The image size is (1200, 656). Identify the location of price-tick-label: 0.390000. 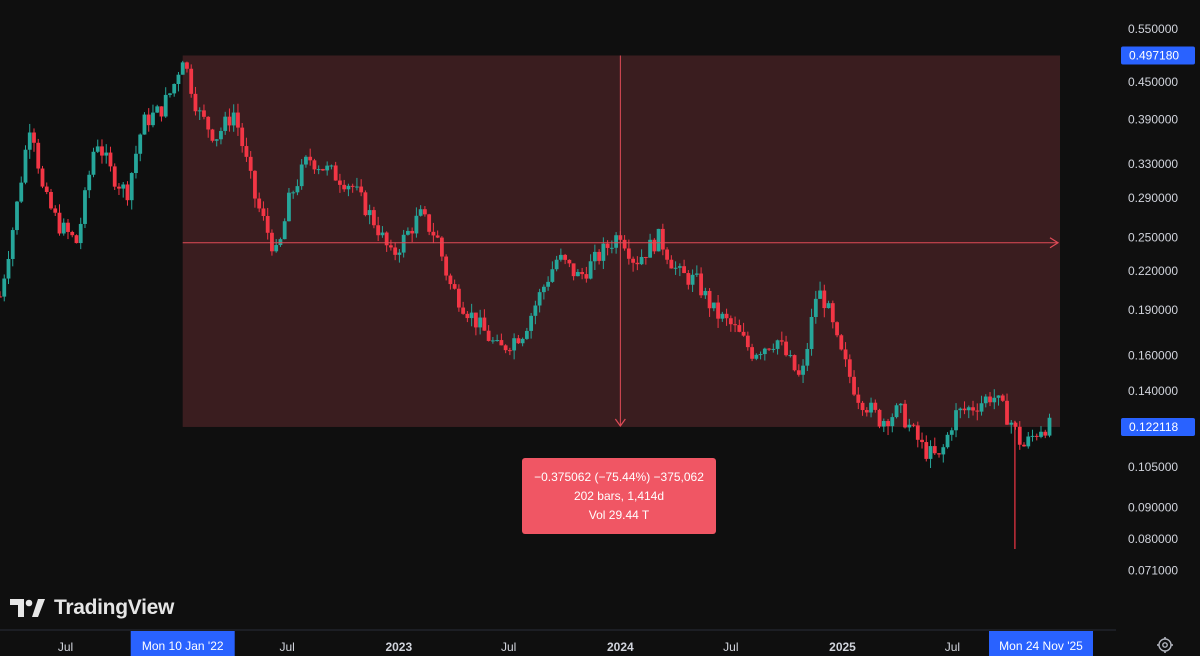
(1153, 120).